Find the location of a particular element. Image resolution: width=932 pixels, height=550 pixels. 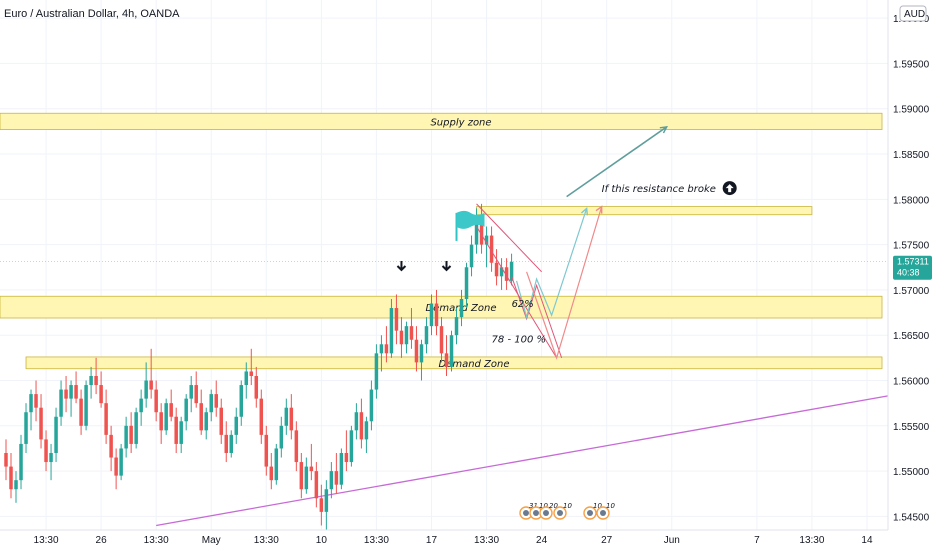

flag-cloth is located at coordinates (470, 219).